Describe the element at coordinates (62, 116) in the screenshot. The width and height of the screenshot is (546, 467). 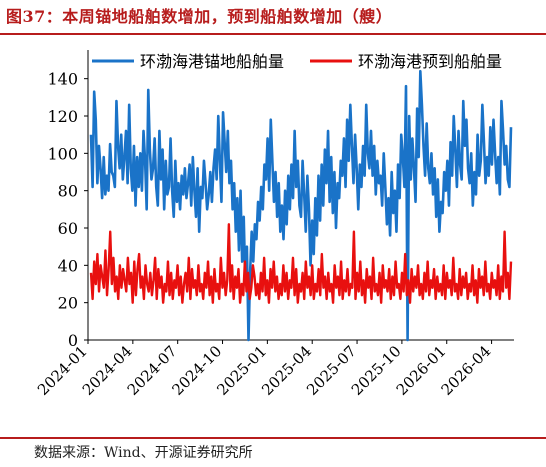
I see `y-tick-label: 120` at that location.